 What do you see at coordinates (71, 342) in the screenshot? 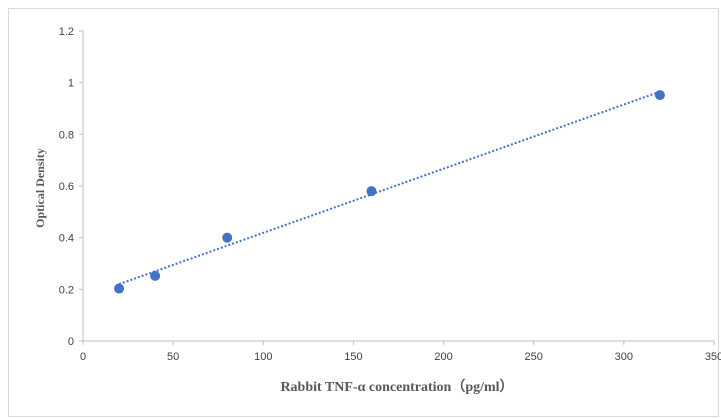
I see `y-tick-label: 0` at bounding box center [71, 342].